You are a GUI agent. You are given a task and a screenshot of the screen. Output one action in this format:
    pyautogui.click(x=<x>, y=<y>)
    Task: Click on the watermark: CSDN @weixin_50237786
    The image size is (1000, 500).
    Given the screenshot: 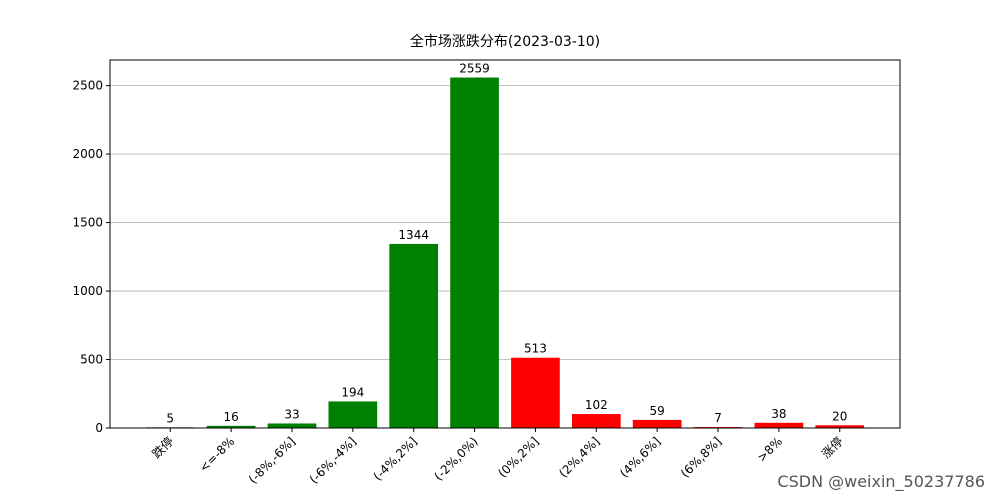 What is the action you would take?
    pyautogui.click(x=881, y=482)
    